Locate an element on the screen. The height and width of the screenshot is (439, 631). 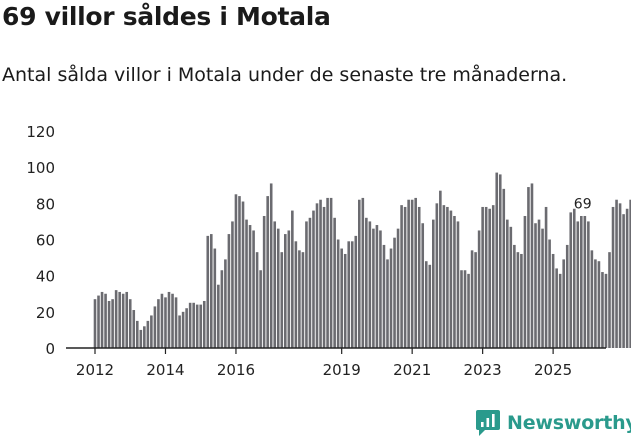
x-tick-label: 2014 is located at coordinates (165, 370).